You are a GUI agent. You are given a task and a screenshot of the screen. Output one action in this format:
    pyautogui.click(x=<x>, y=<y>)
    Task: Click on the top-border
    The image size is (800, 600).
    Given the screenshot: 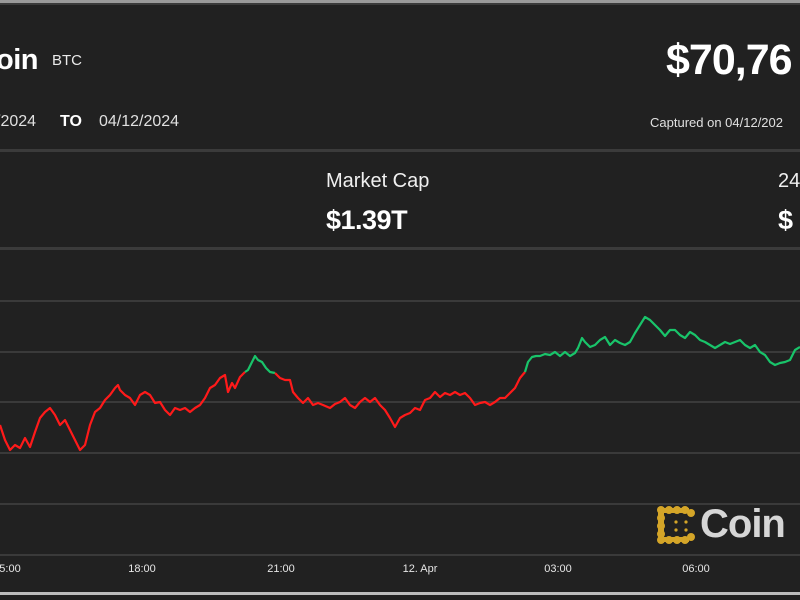 What is the action you would take?
    pyautogui.click(x=400, y=1)
    